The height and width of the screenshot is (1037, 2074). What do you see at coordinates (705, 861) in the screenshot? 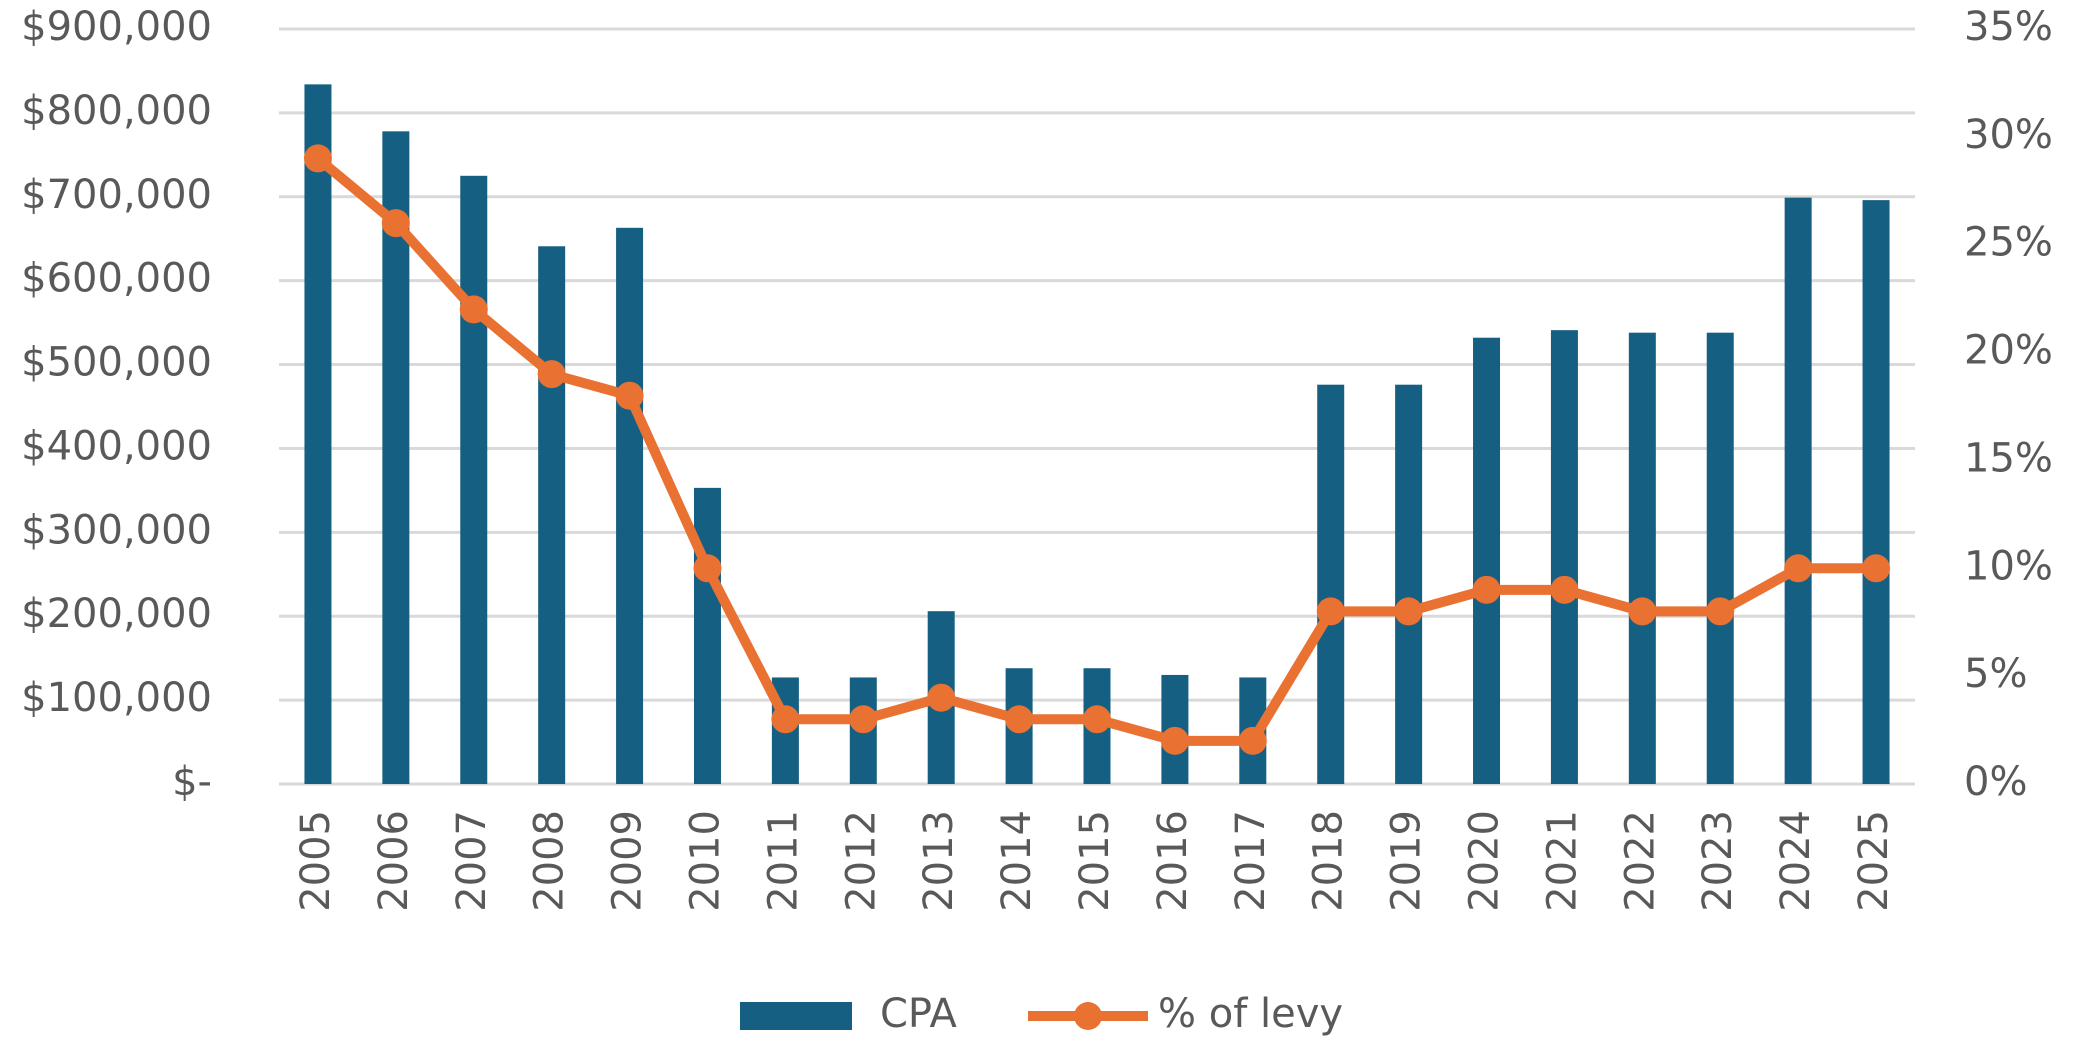
I see `x-tick-label: 2010` at bounding box center [705, 861].